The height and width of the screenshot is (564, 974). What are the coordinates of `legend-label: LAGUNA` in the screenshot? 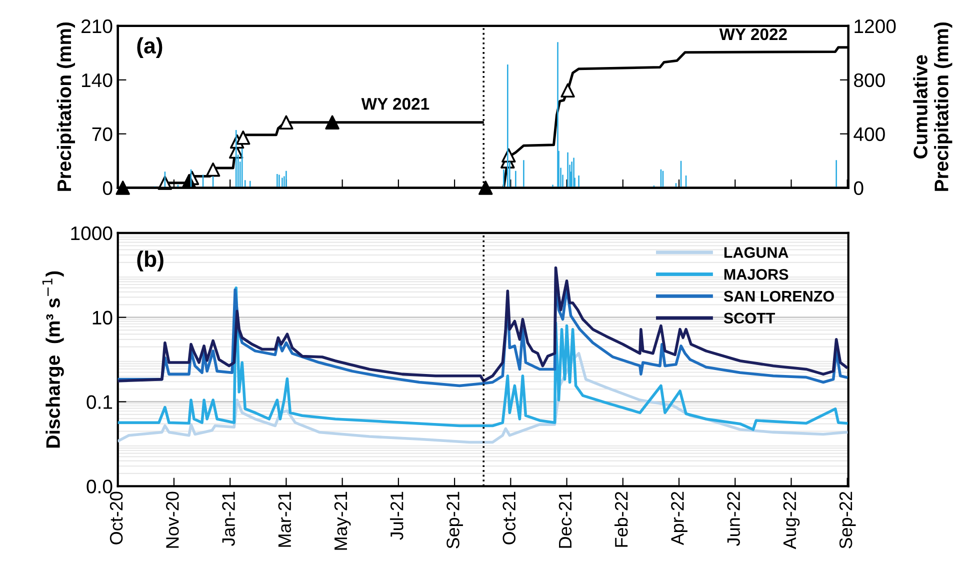 It's located at (756, 252).